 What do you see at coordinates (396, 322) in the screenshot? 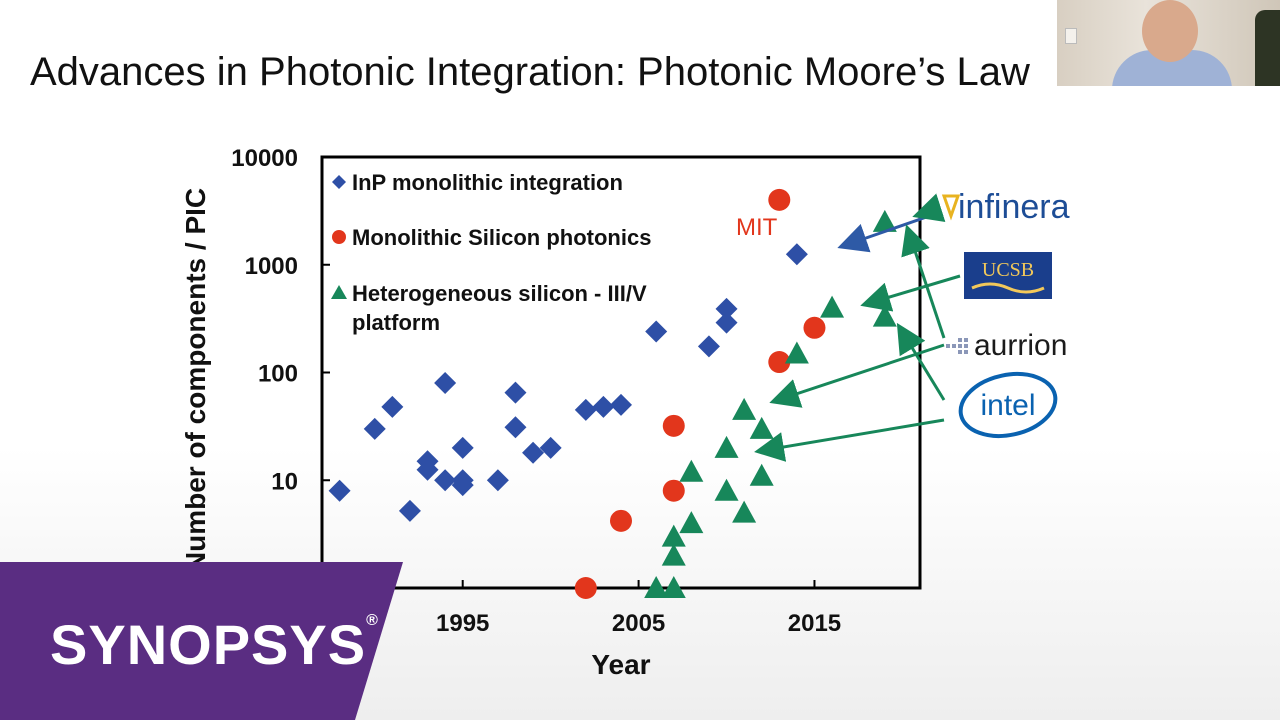
I see `legend-label-hetero-line2: platform` at bounding box center [396, 322].